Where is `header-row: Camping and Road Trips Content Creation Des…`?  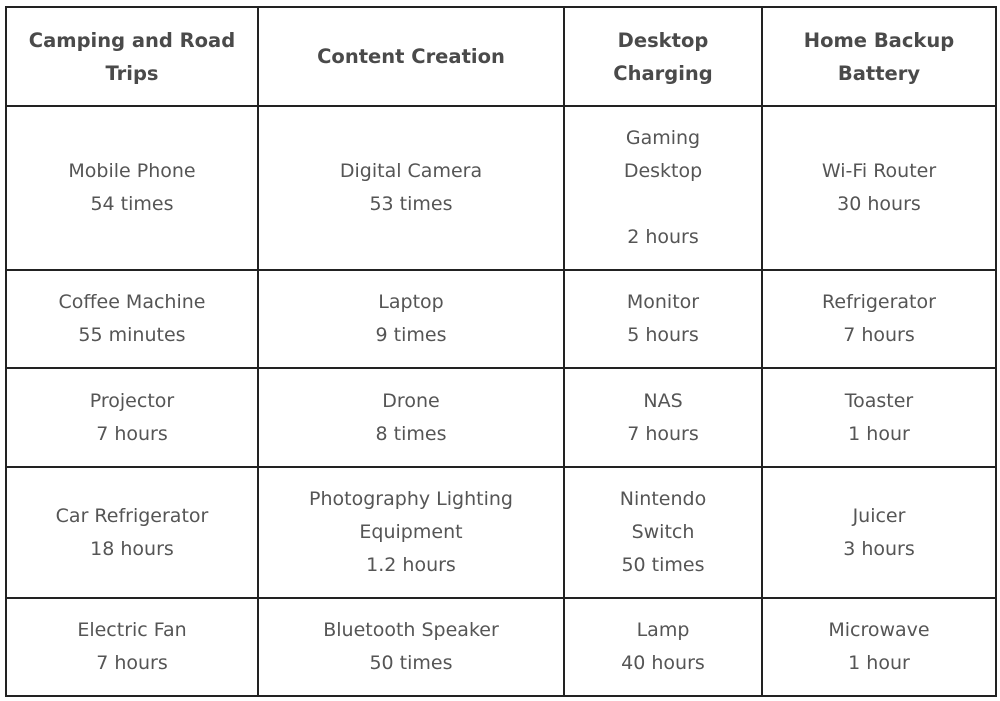
header-row: Camping and Road Trips Content Creation Des… is located at coordinates (501, 56).